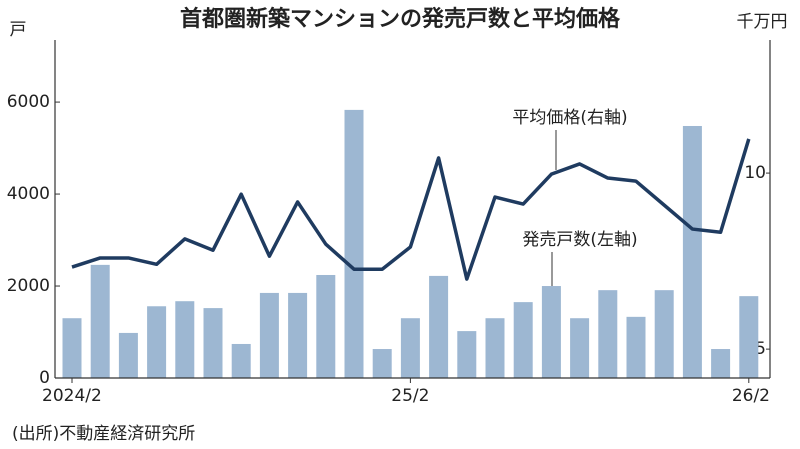 The image size is (800, 449). What do you see at coordinates (410, 396) in the screenshot?
I see `x-tick-label: 25/2` at bounding box center [410, 396].